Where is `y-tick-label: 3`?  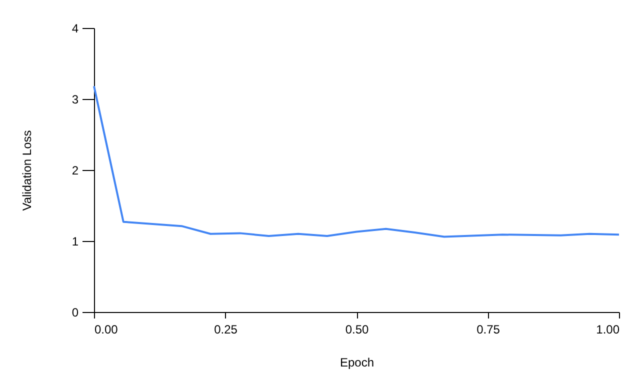
y-tick-label: 3 is located at coordinates (75, 99).